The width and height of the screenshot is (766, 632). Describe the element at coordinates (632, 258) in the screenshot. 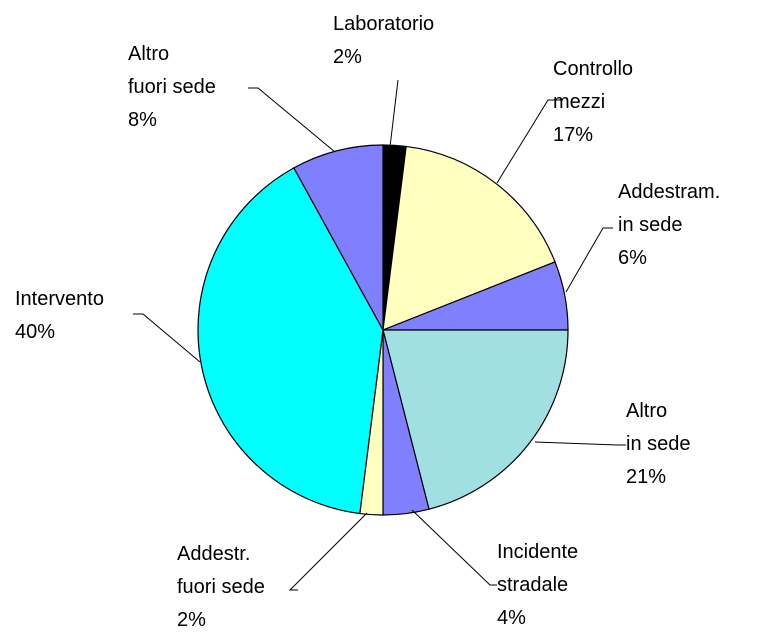

I see `value-label: 6%` at that location.